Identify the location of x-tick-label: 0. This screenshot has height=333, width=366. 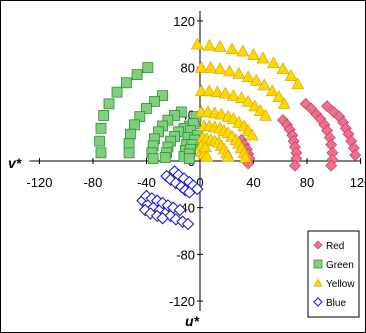
(199, 182).